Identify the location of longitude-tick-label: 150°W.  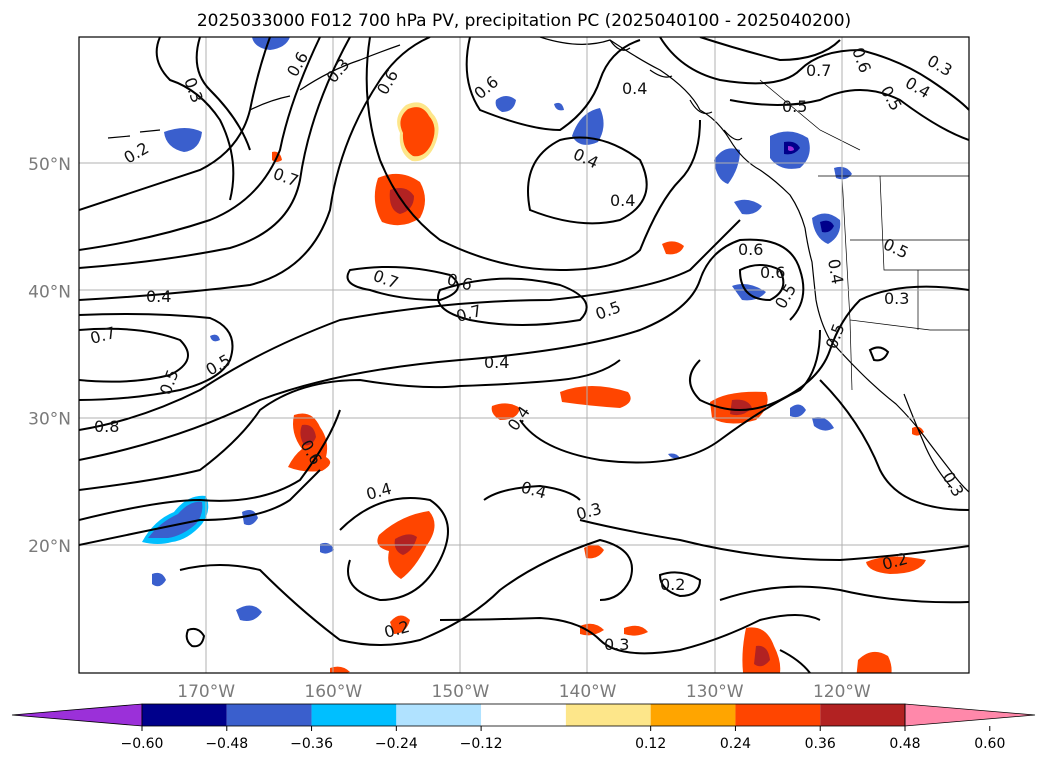
(461, 692).